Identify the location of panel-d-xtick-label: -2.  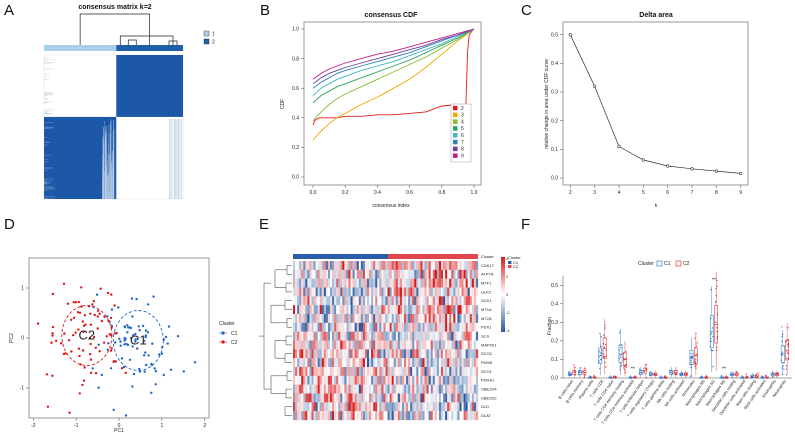
(33, 426).